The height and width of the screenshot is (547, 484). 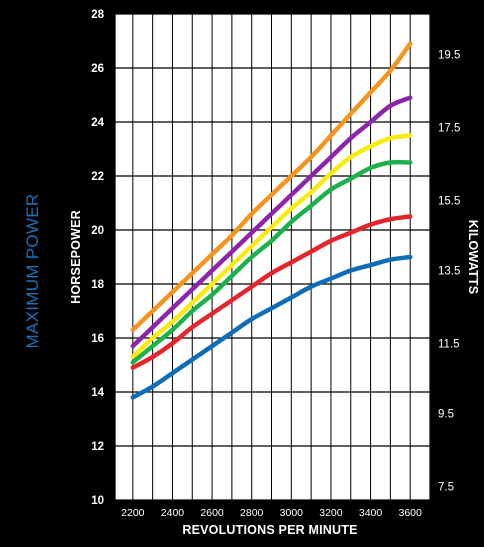 What do you see at coordinates (449, 344) in the screenshot?
I see `y2-tick-label: 11.5` at bounding box center [449, 344].